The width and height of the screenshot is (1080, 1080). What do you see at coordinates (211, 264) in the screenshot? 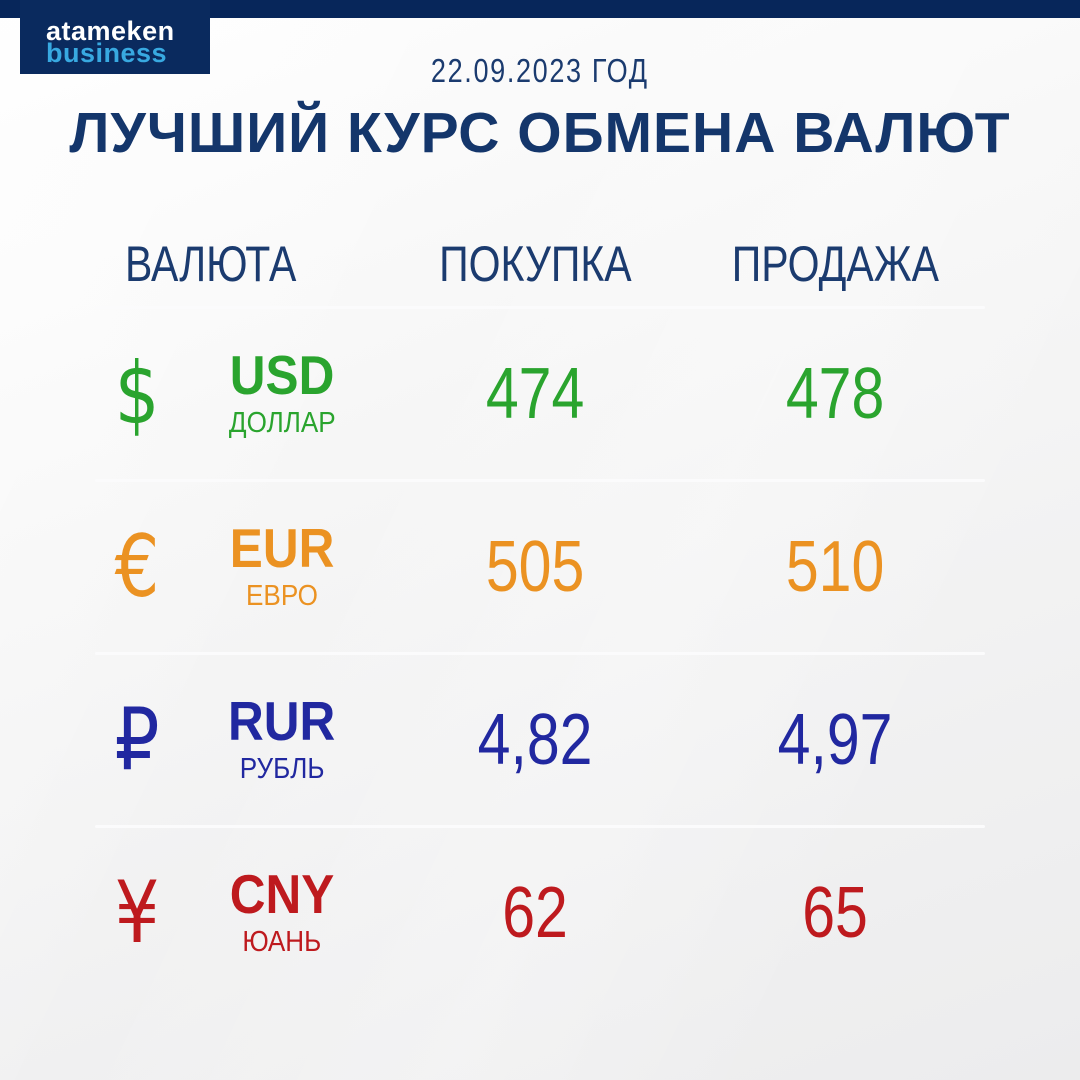
I see `column-header-currency: ВАЛЮТА` at bounding box center [211, 264].